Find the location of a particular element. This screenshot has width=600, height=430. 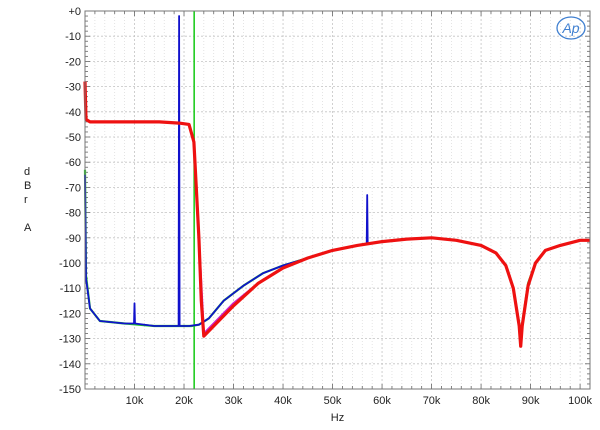

y-tick-label: -110 is located at coordinates (70, 289).